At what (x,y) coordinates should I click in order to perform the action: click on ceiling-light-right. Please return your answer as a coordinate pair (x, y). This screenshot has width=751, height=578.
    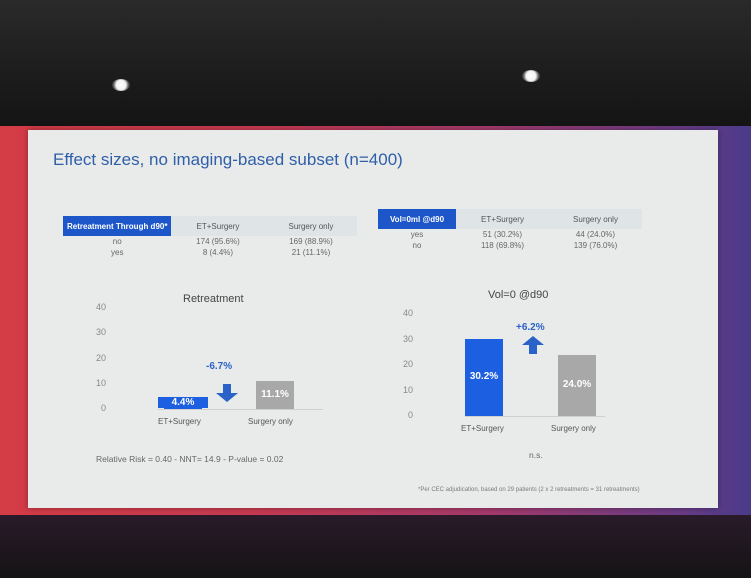
    Looking at the image, I should click on (531, 76).